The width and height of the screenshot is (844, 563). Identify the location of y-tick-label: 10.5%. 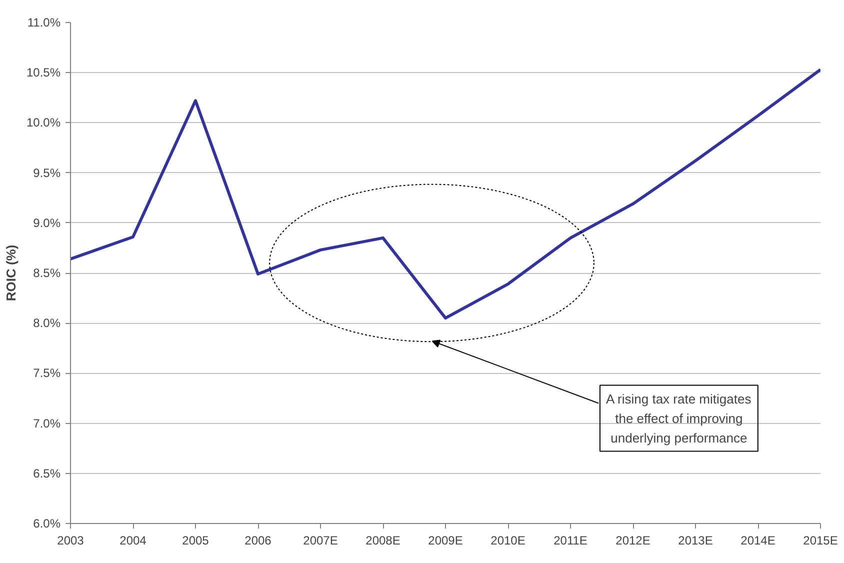
(43, 73).